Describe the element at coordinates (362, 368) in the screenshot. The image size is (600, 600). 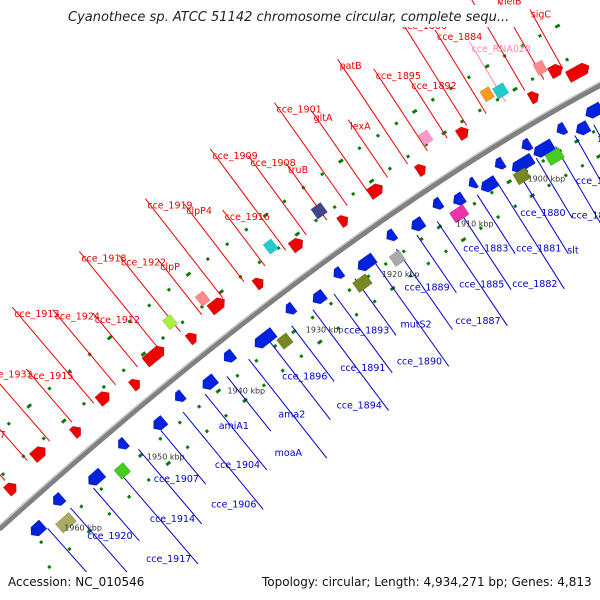
I see `gene-label: cce_1891` at that location.